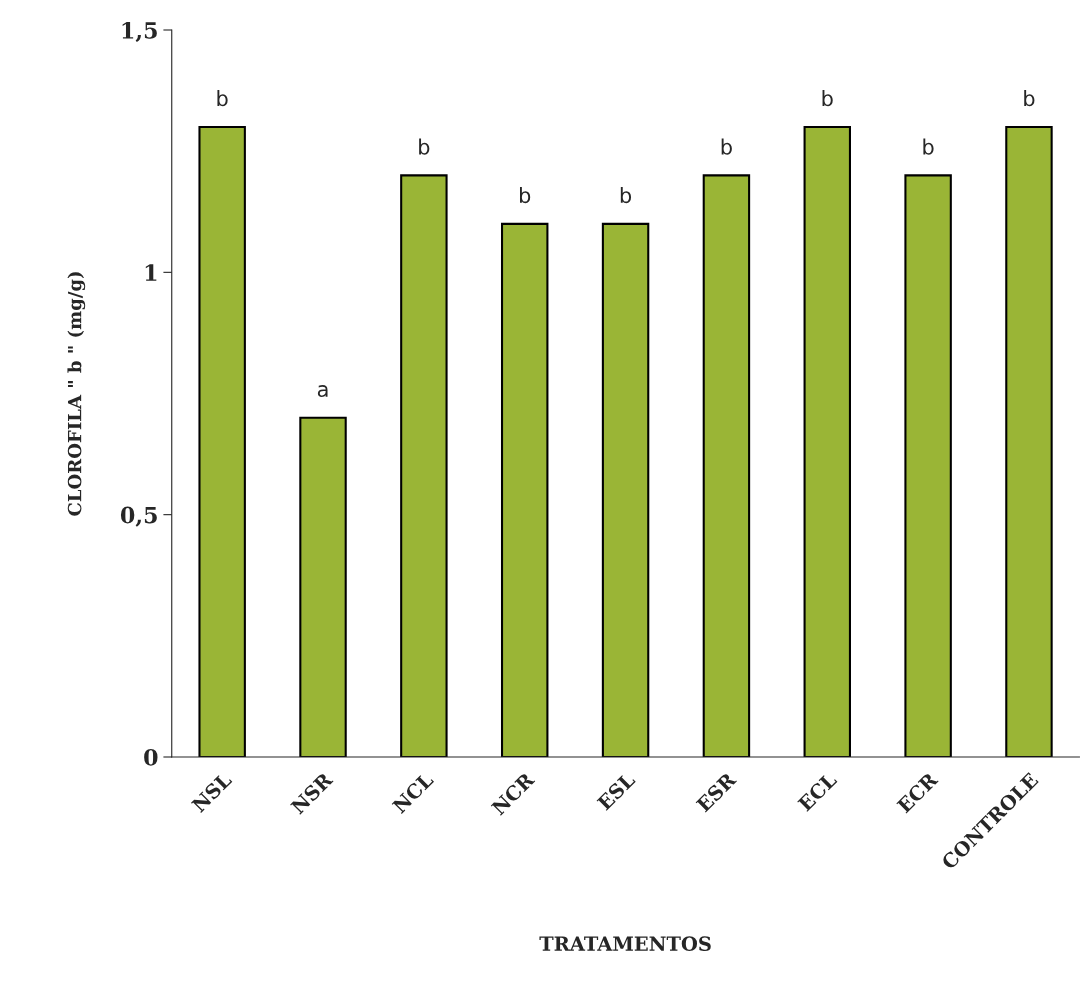 The image size is (1087, 1000). I want to click on y-axis-title: CLOROFILA " b " (mg/g), so click(76, 394).